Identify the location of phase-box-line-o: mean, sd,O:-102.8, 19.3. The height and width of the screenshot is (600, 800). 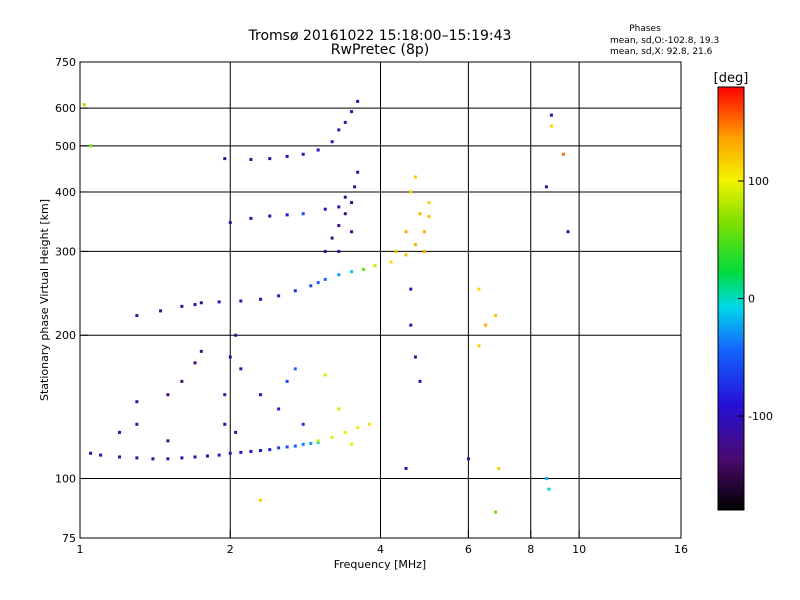
(664, 41).